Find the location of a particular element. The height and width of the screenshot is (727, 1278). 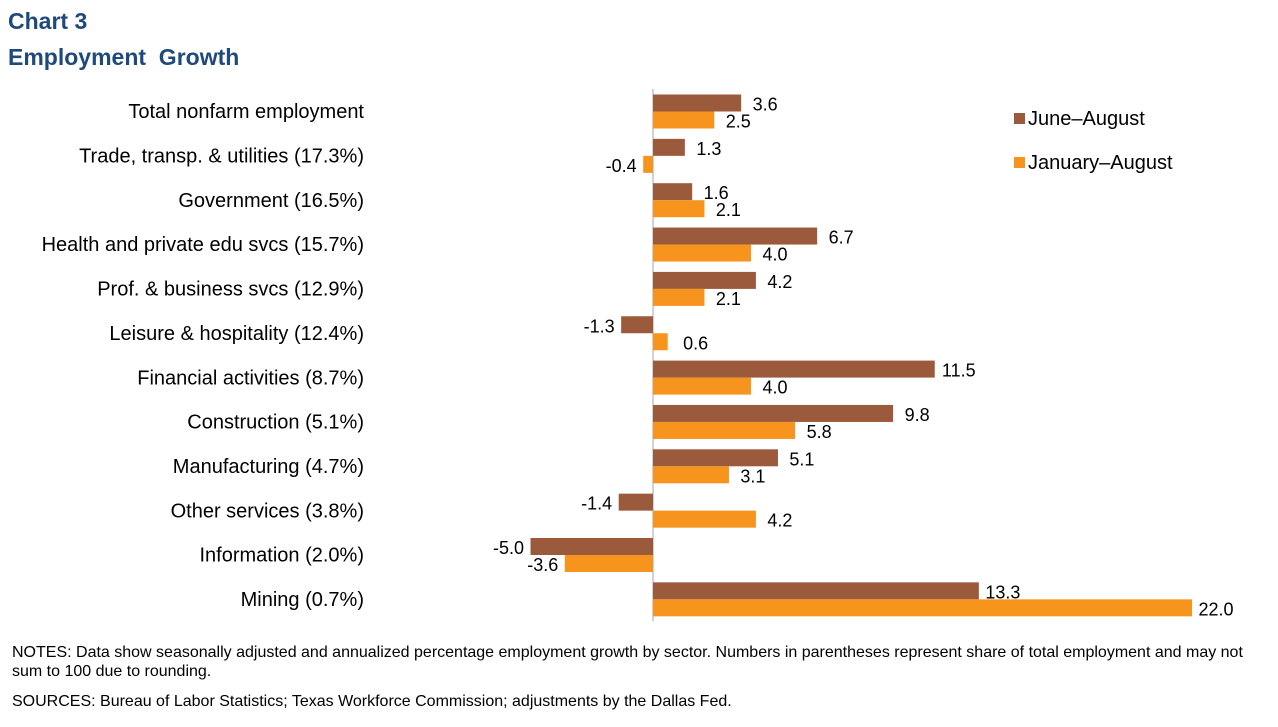

data-label: 22.0 is located at coordinates (1215, 609).